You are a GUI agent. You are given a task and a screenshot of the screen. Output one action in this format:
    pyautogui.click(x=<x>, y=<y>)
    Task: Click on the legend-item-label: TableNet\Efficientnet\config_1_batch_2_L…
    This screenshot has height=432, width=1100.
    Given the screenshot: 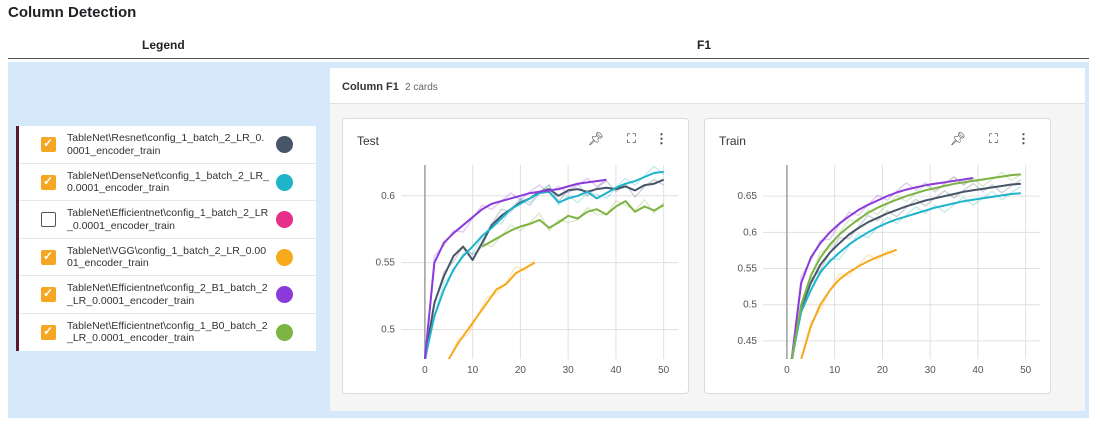 What is the action you would take?
    pyautogui.click(x=168, y=219)
    